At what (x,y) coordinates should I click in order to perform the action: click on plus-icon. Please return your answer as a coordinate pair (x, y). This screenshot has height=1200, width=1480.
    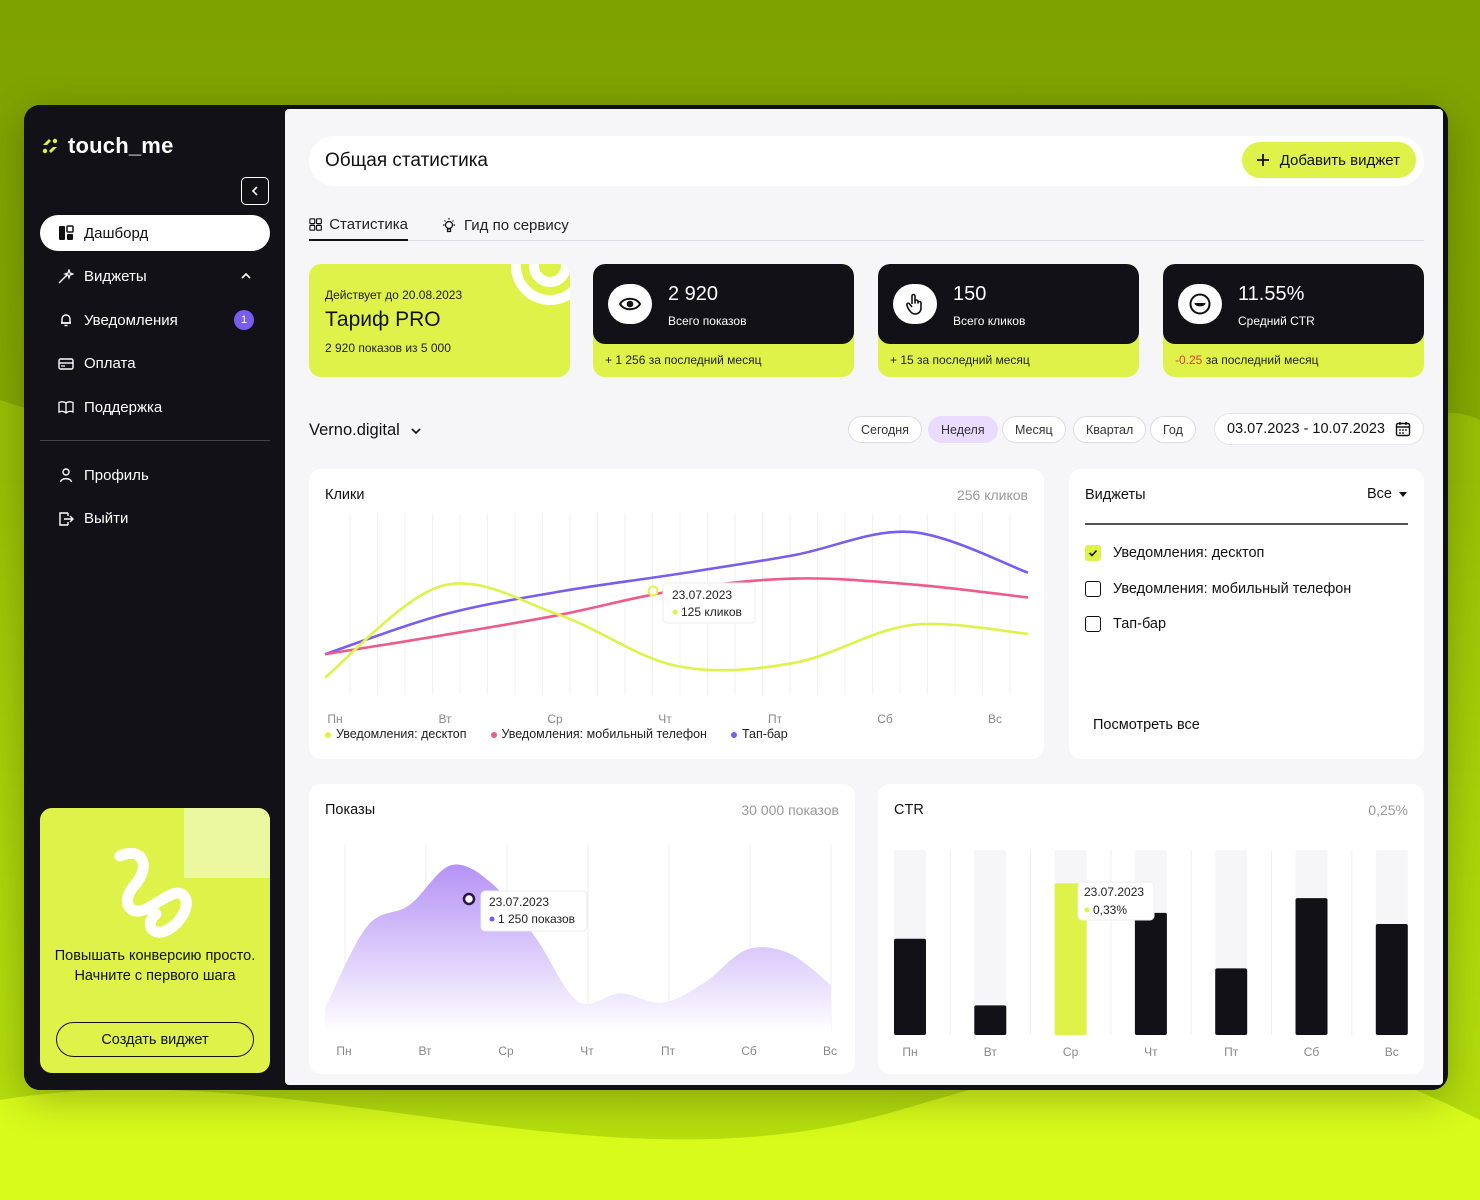
    Looking at the image, I should click on (1262, 160).